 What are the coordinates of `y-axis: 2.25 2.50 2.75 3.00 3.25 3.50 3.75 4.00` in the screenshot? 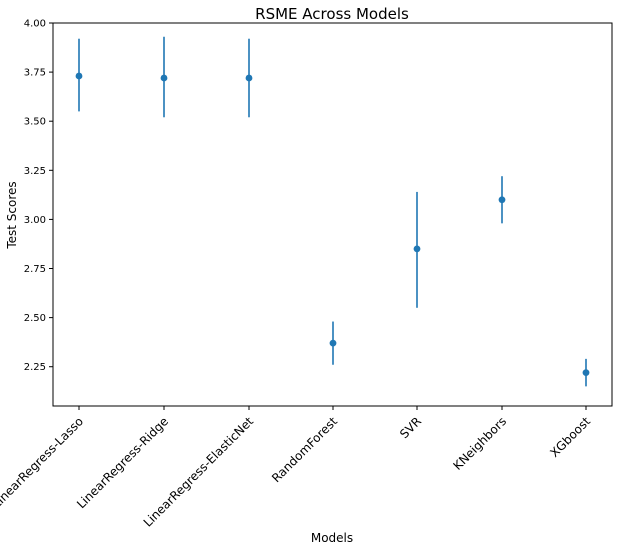 It's located at (38, 196).